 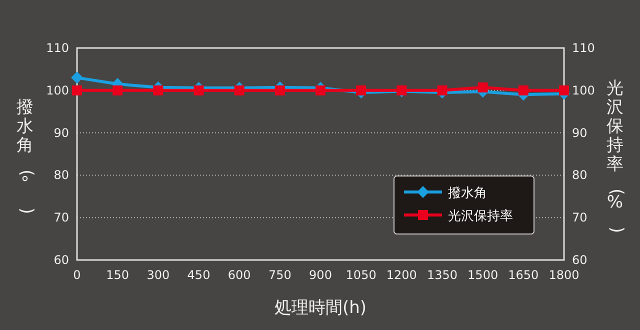 What do you see at coordinates (26, 156) in the screenshot?
I see `y-axis-title: 撥水角(°)` at bounding box center [26, 156].